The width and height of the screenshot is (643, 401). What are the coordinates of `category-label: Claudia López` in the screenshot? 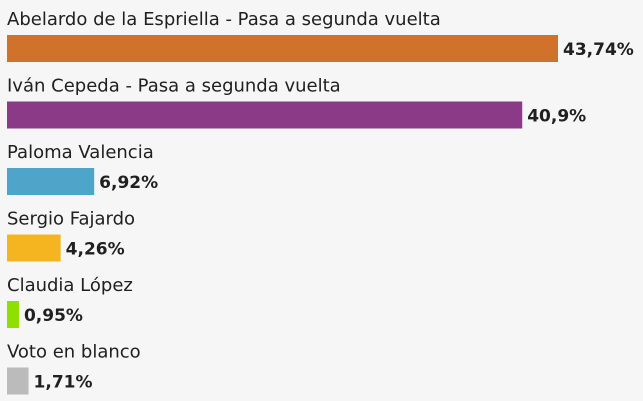 It's located at (70, 285).